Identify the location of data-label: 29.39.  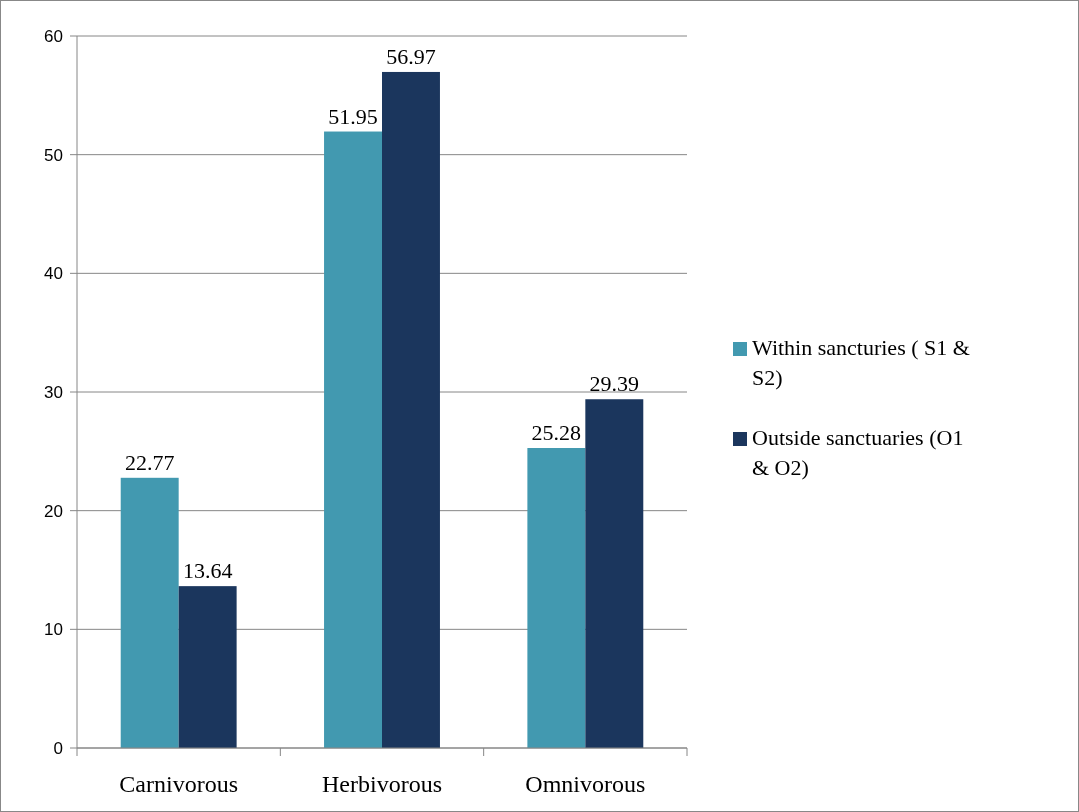
(614, 384).